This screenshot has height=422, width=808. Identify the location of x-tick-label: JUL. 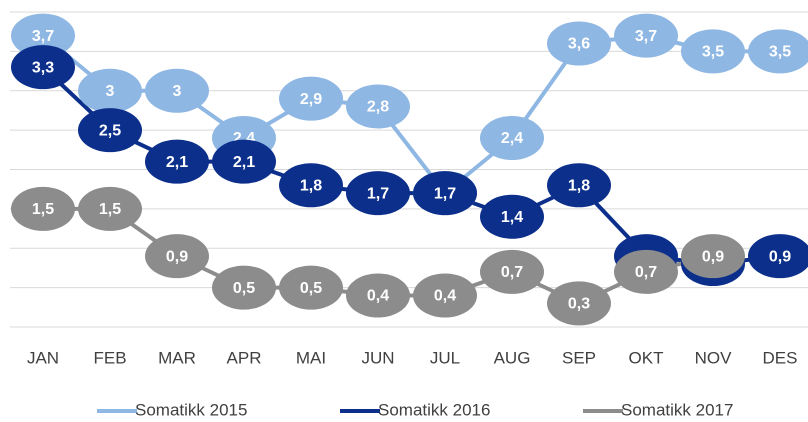
(445, 357).